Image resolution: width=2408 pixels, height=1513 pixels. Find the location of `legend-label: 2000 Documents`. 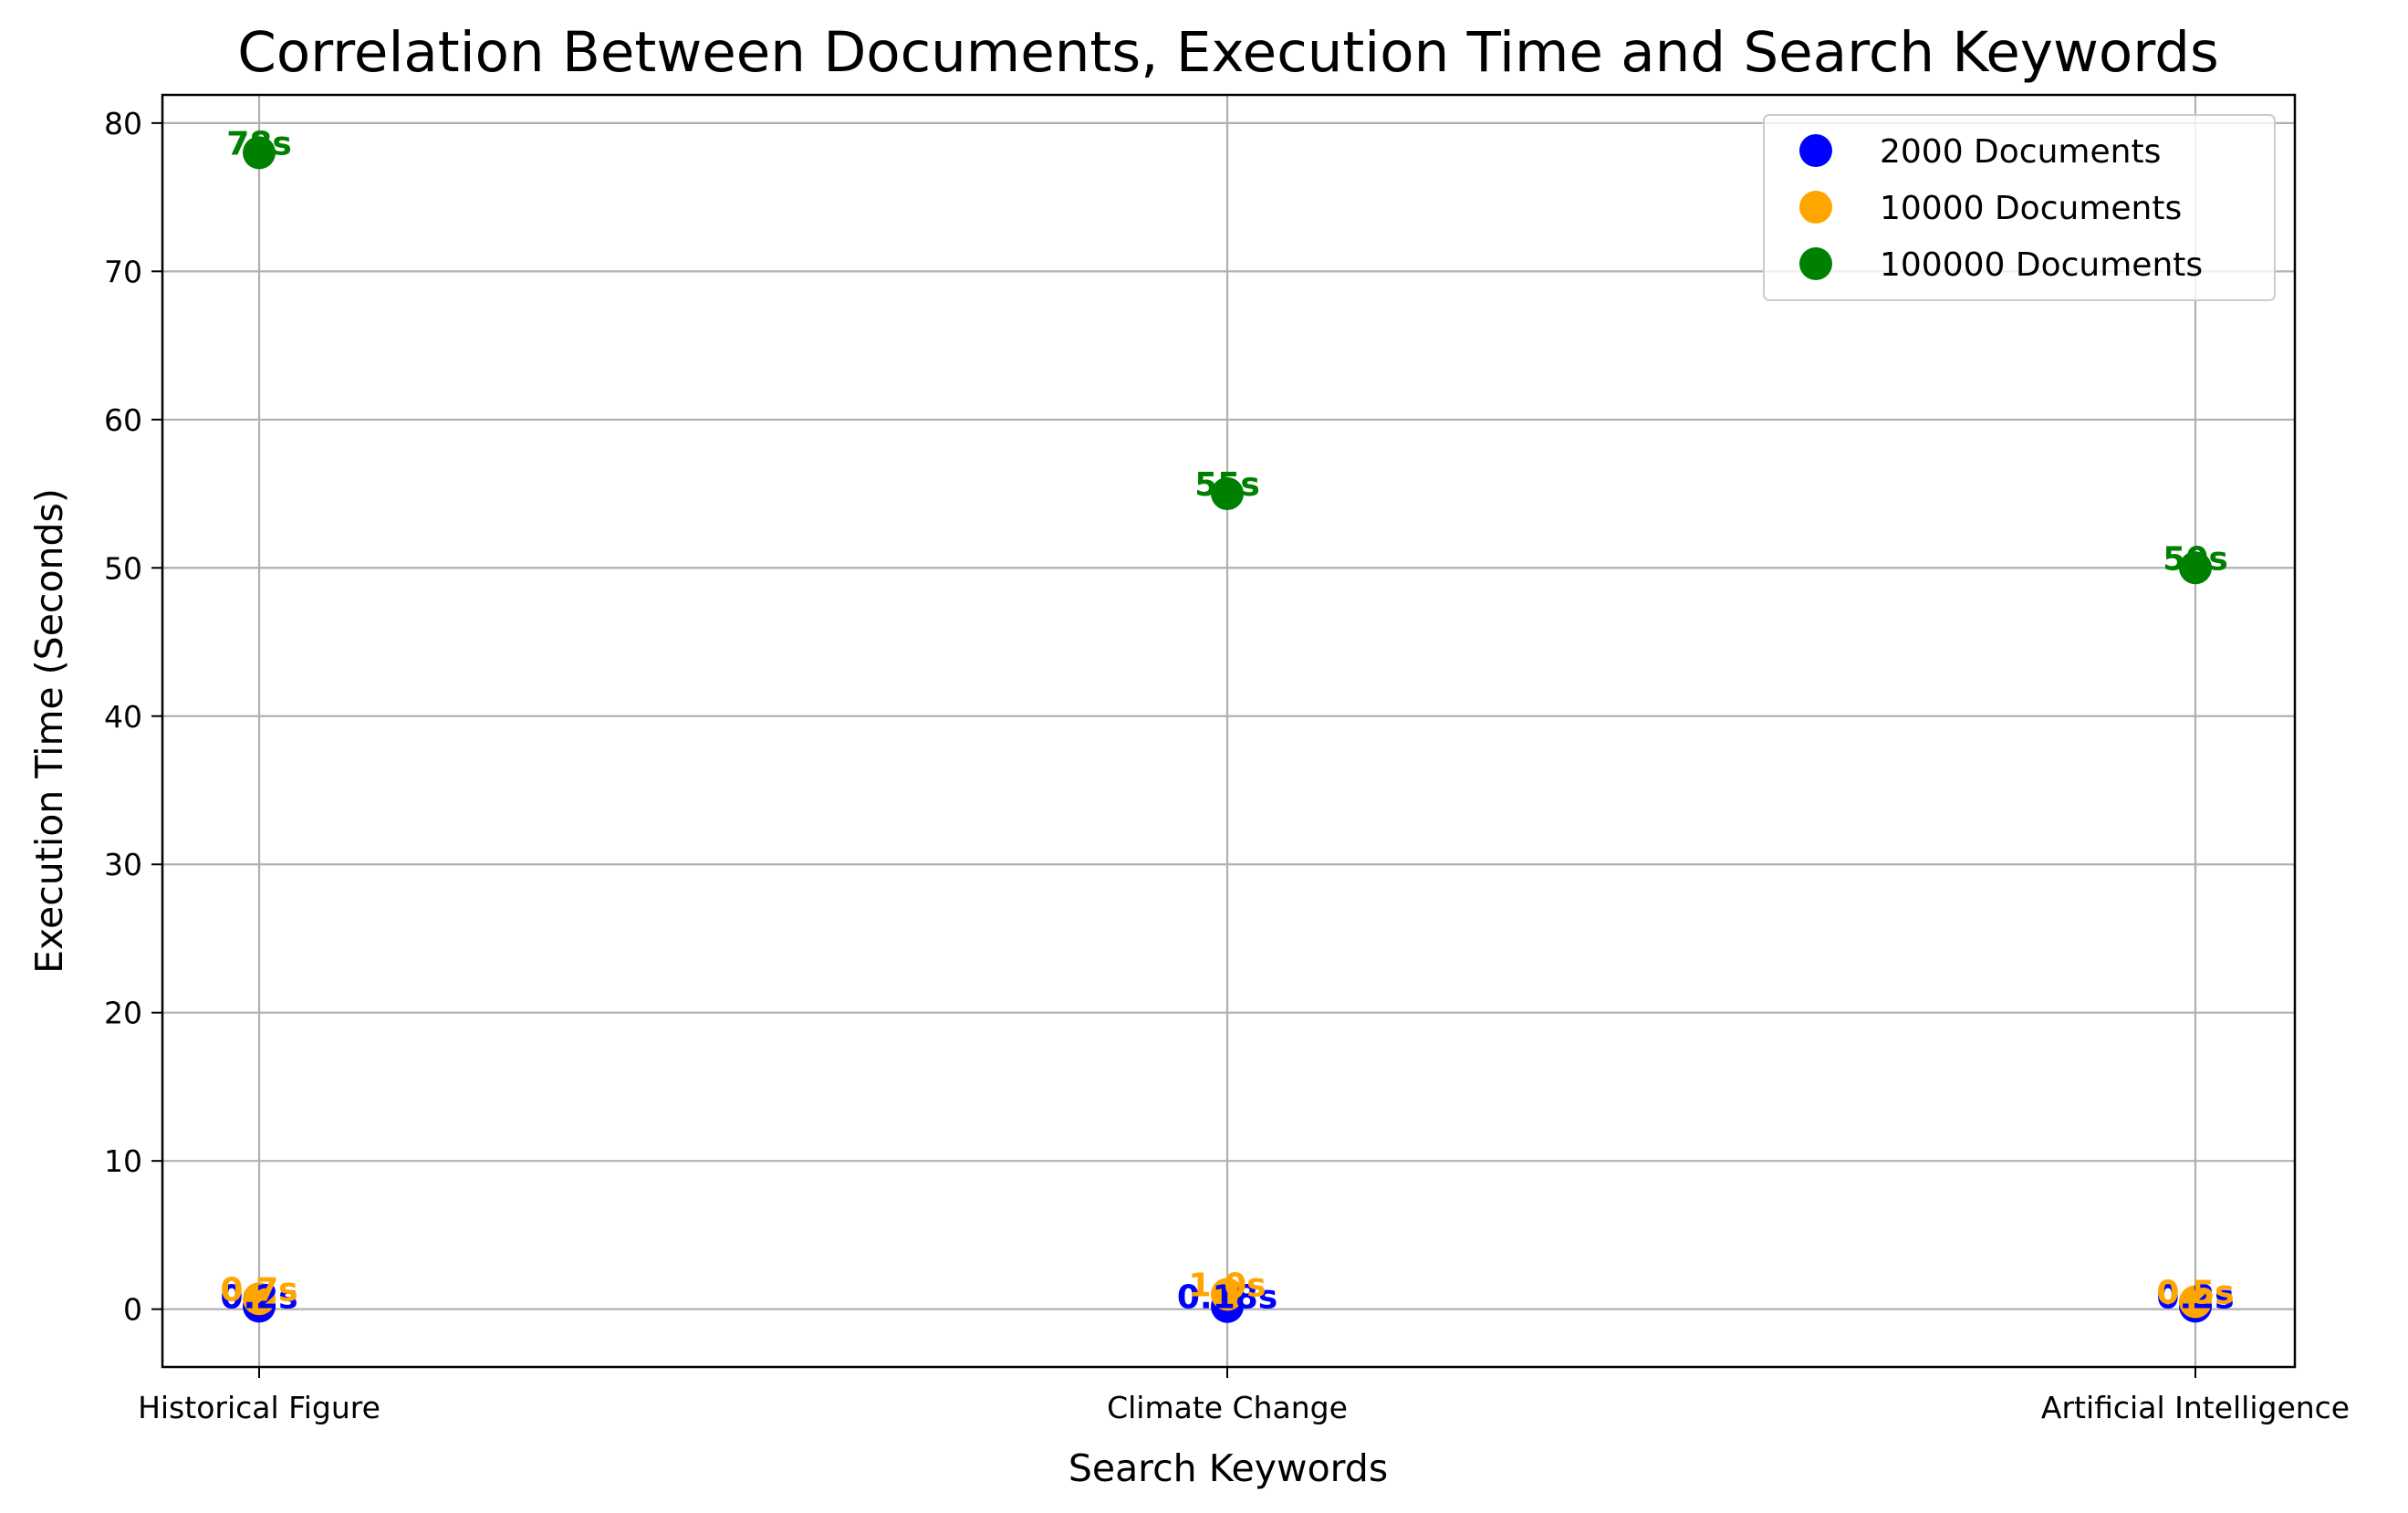

legend-label: 2000 Documents is located at coordinates (2020, 152).